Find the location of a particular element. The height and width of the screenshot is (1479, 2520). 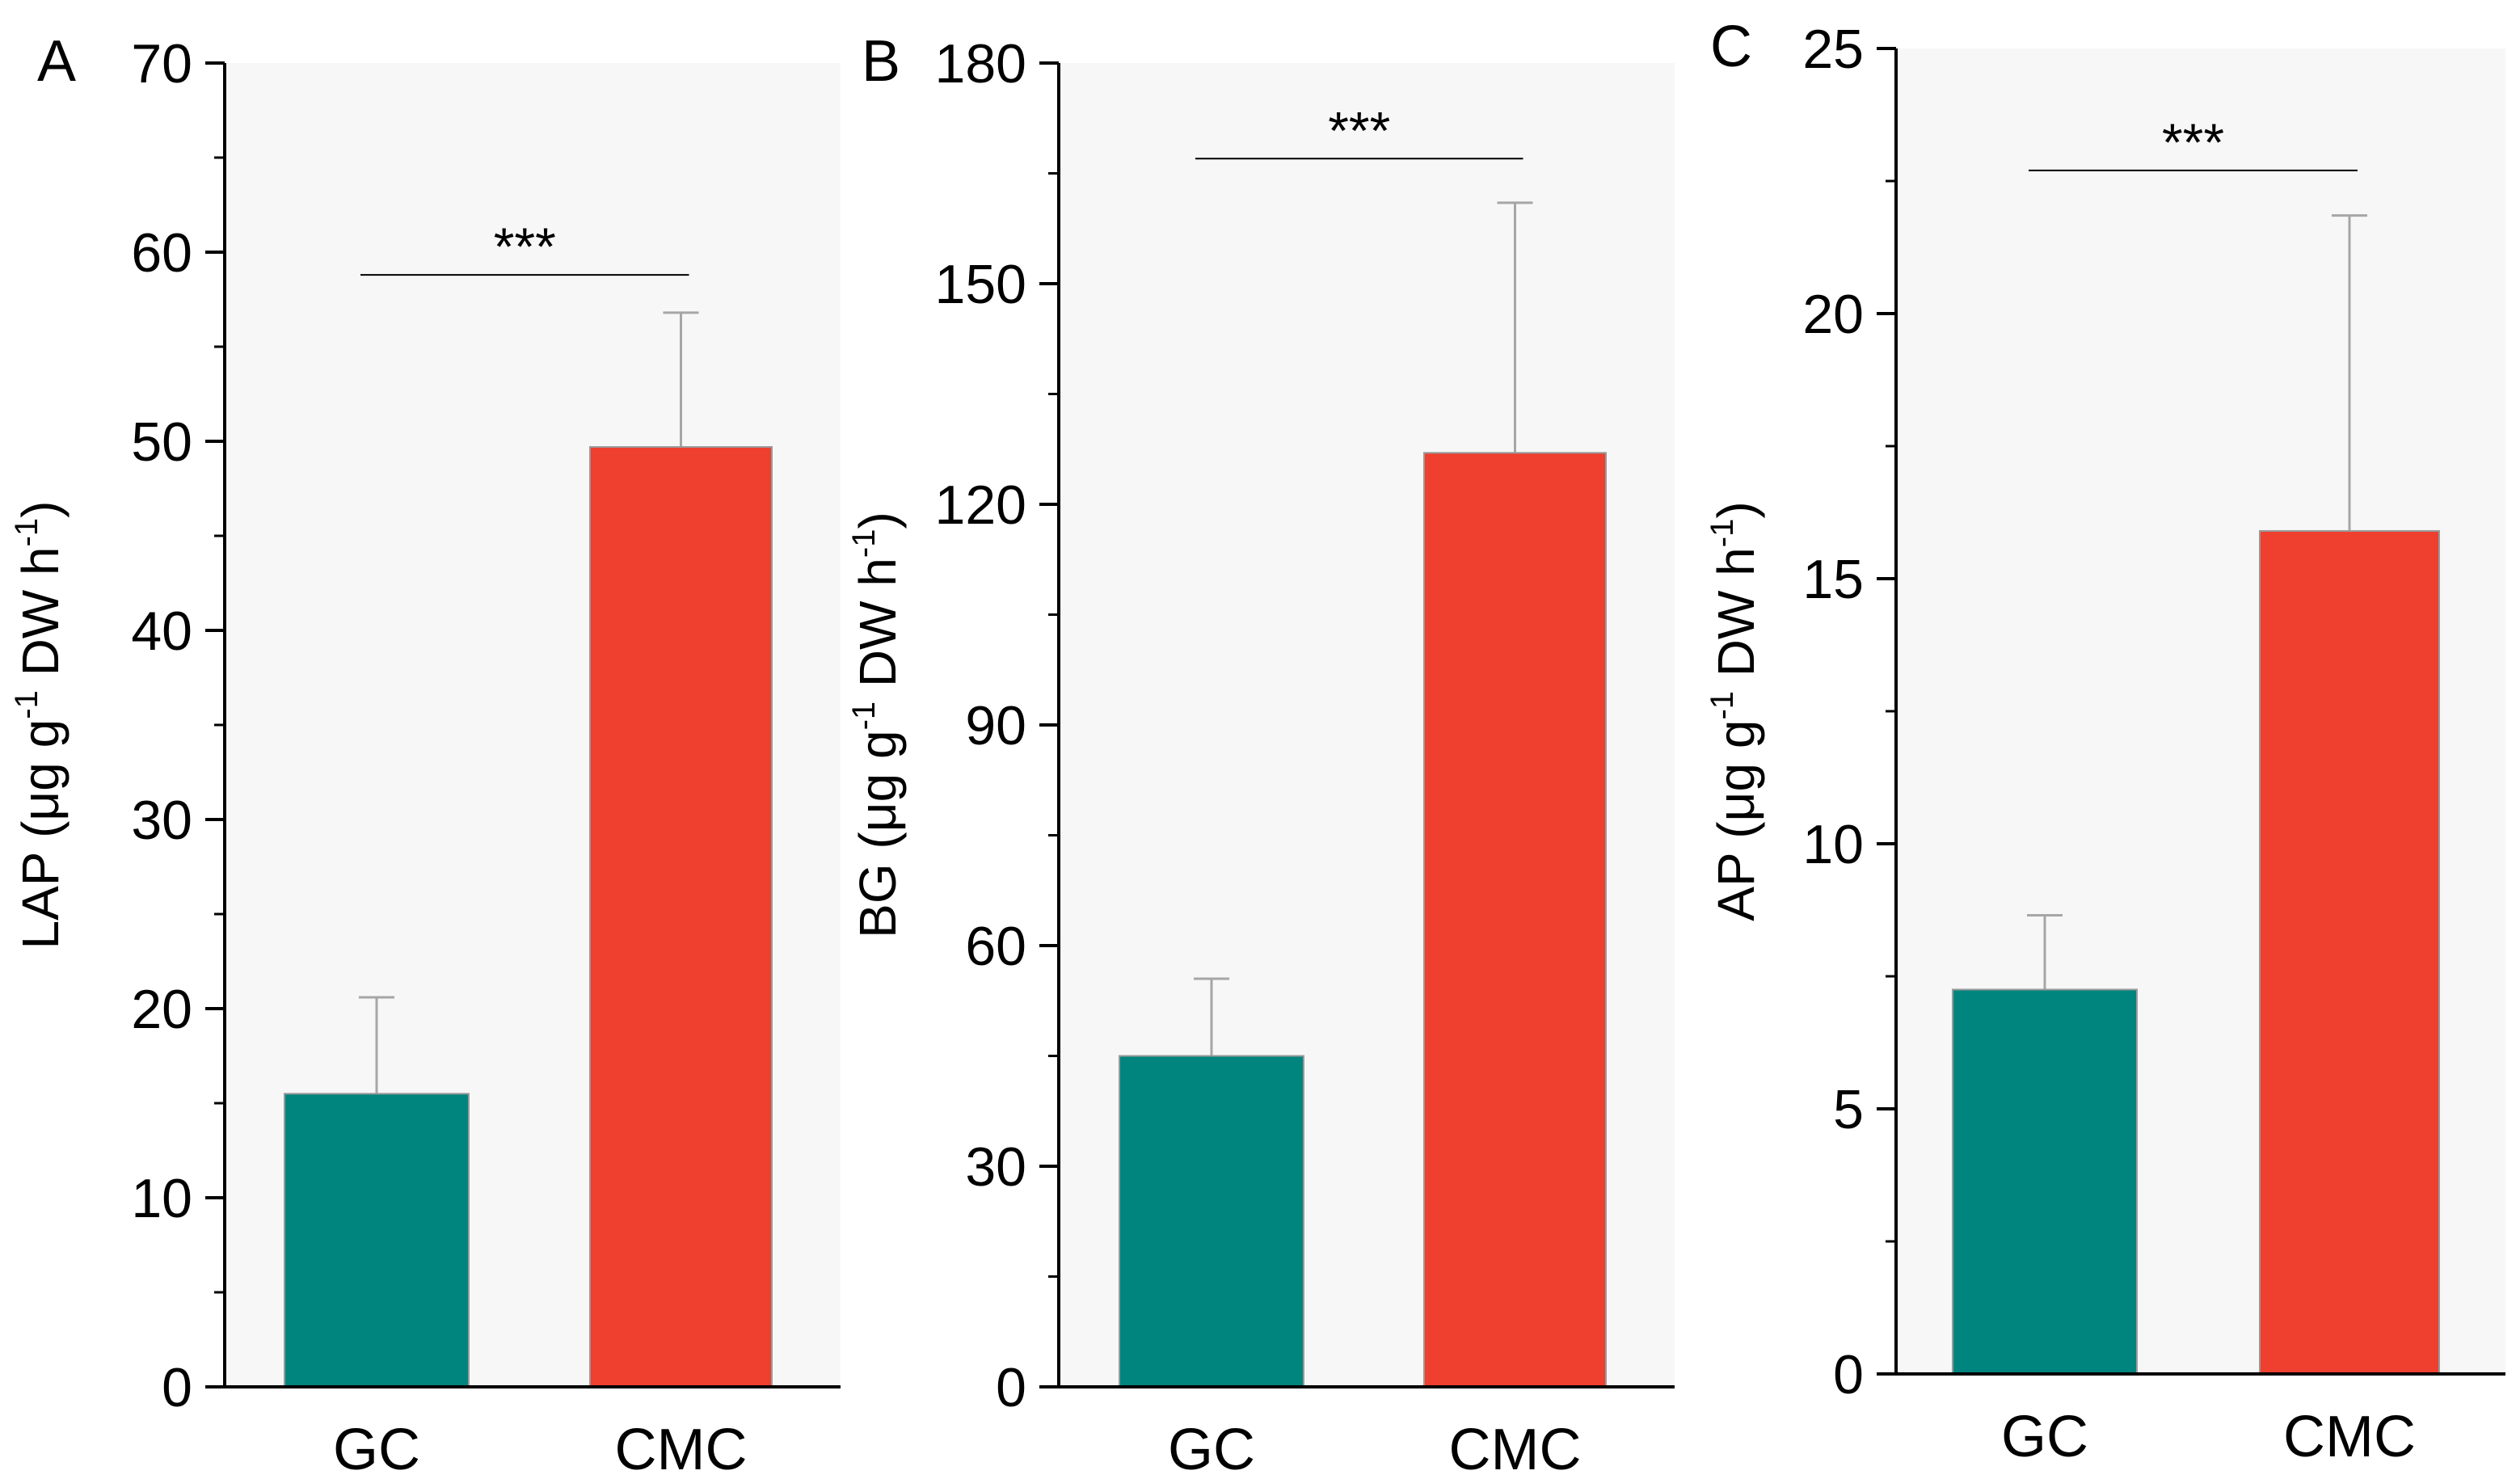

y-axis-title: AP (μg g-1 DW h-1) is located at coordinates (1735, 711).